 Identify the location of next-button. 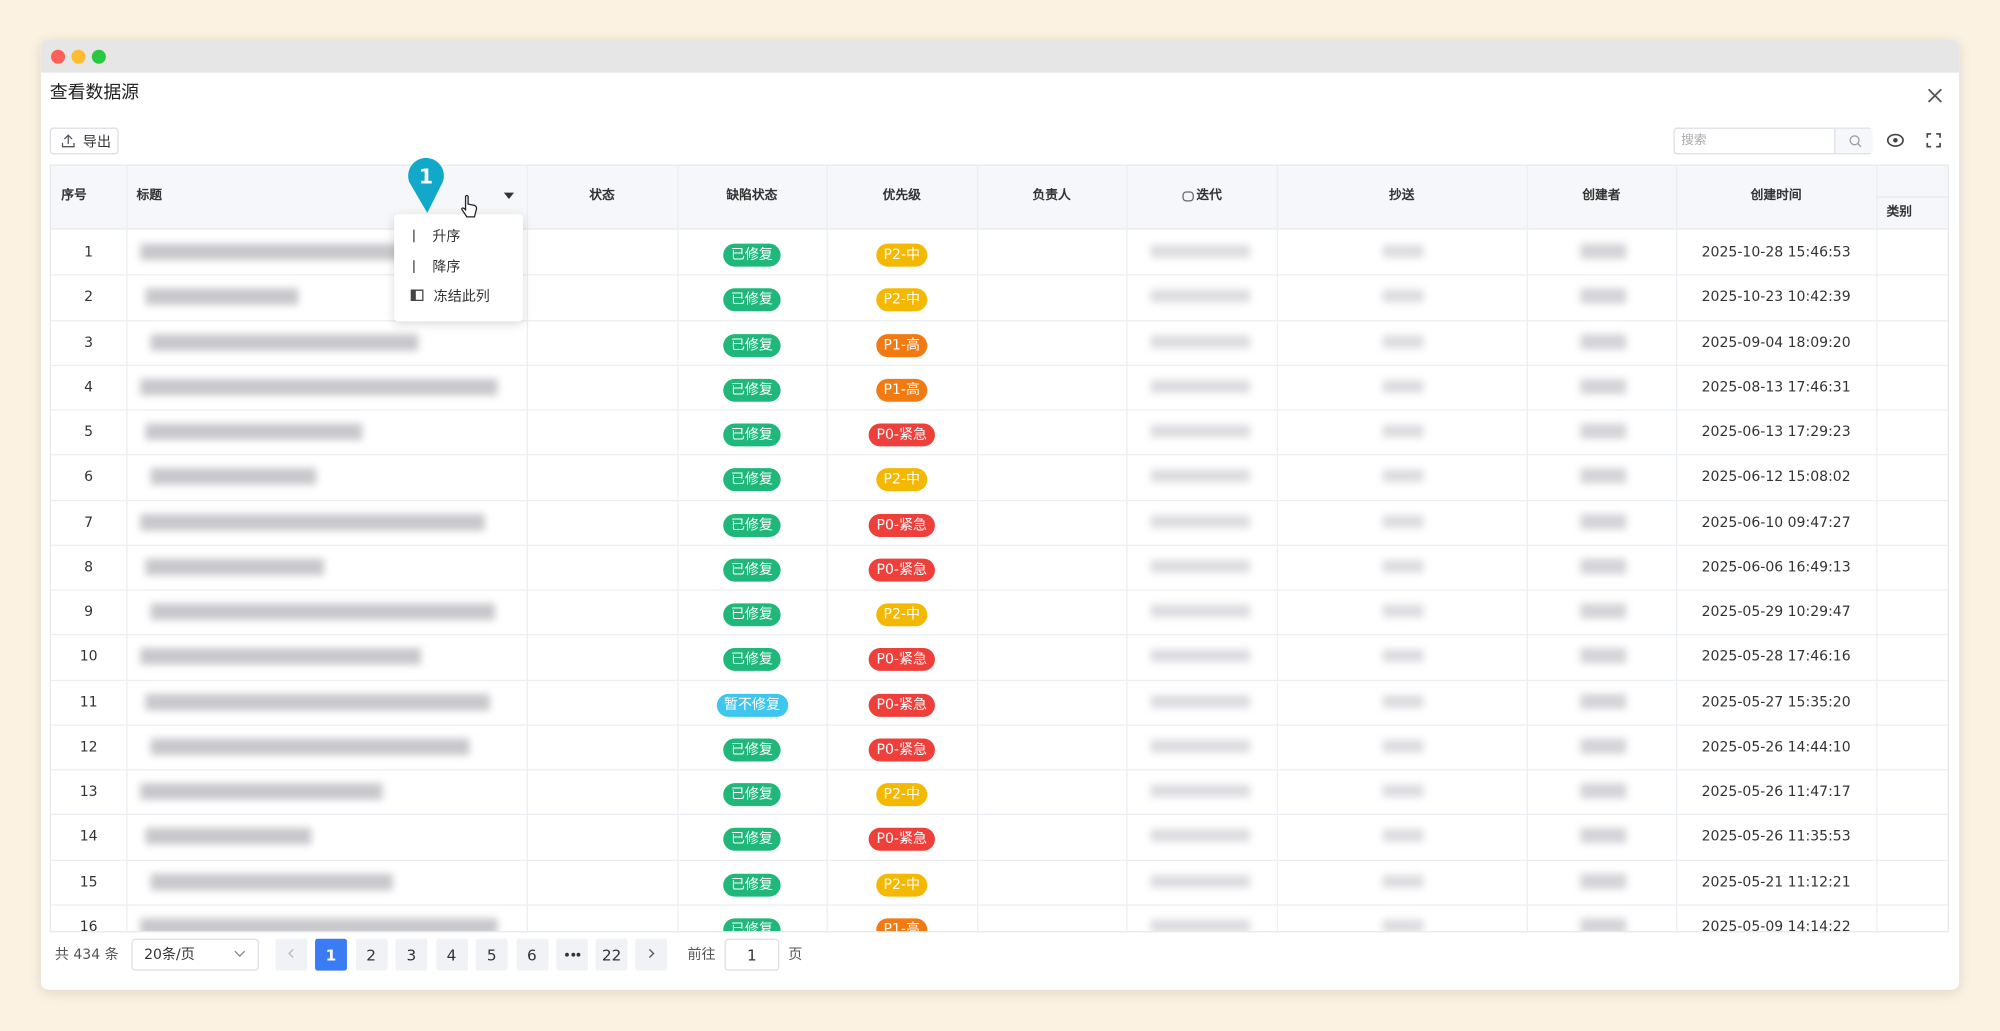
(651, 954).